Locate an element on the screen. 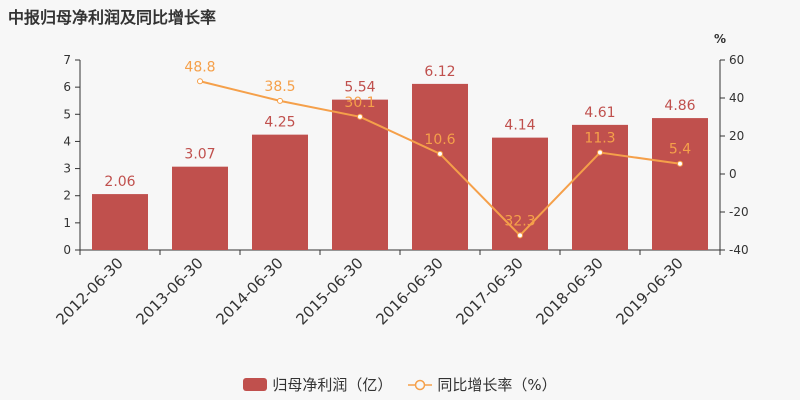 Image resolution: width=800 pixels, height=400 pixels. legend-line-swatch is located at coordinates (420, 384).